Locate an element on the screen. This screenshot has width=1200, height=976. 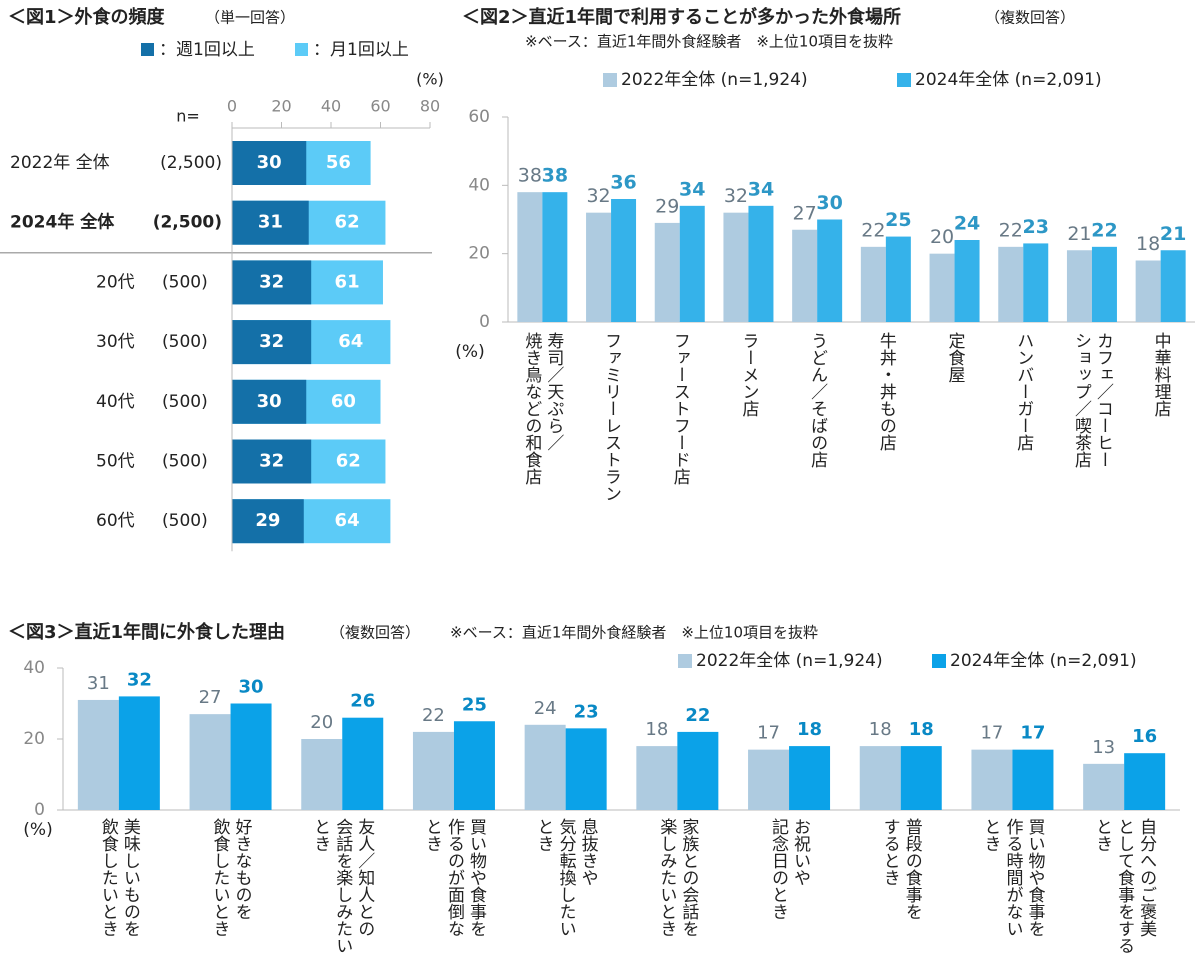
category-label: うどん／そばの店 is located at coordinates (817, 400).